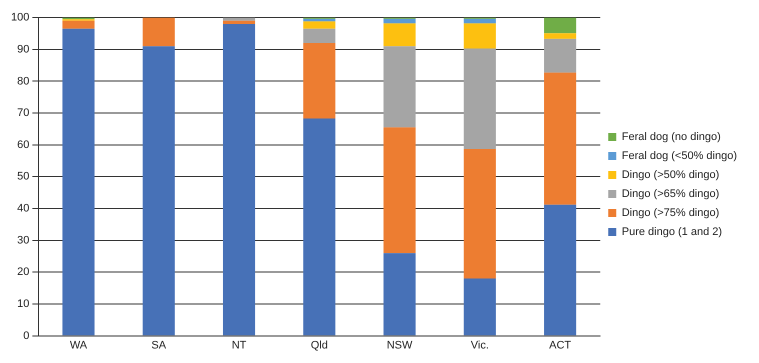  Describe the element at coordinates (479, 345) in the screenshot. I see `x-tick-label: Vic.` at that location.